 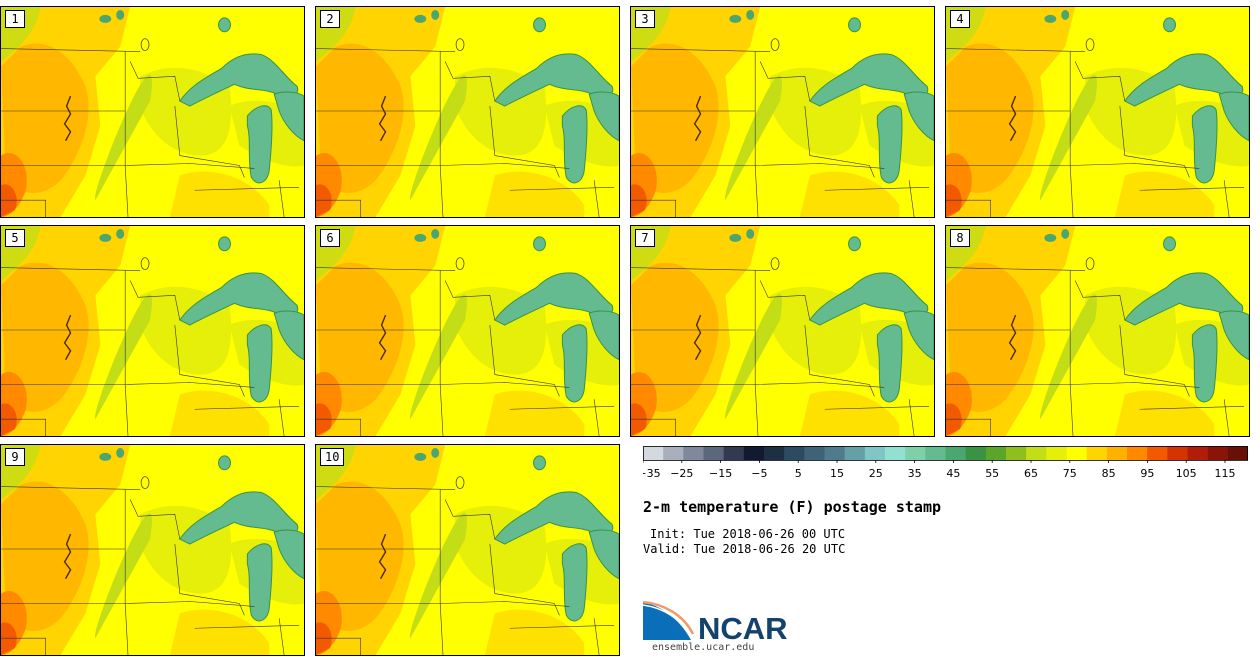 What do you see at coordinates (467, 550) in the screenshot?
I see `ensemble-member-map: 10` at bounding box center [467, 550].